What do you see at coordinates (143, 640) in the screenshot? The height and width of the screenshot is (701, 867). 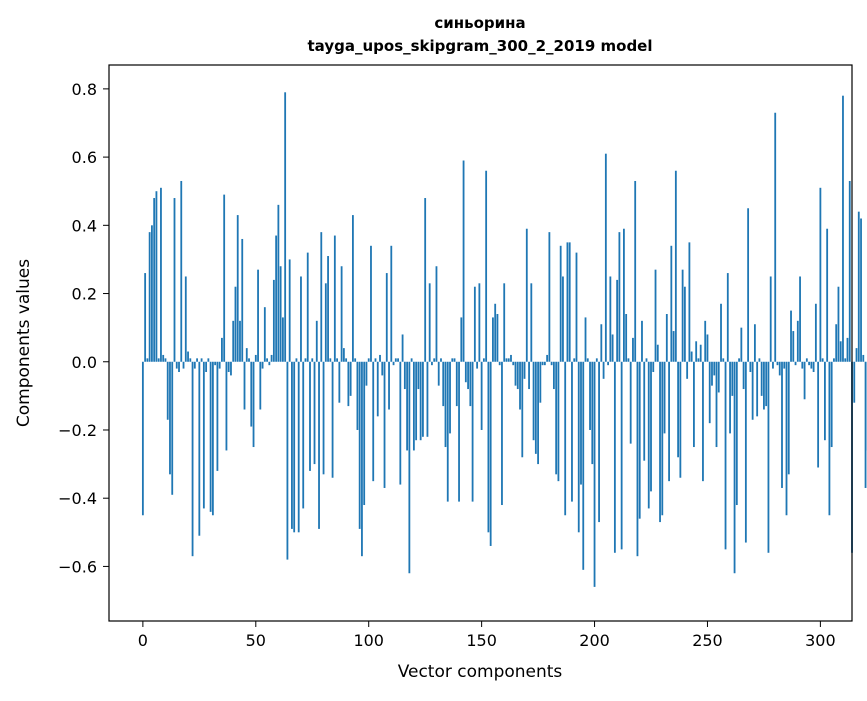 I see `x-tick-label: 0` at bounding box center [143, 640].